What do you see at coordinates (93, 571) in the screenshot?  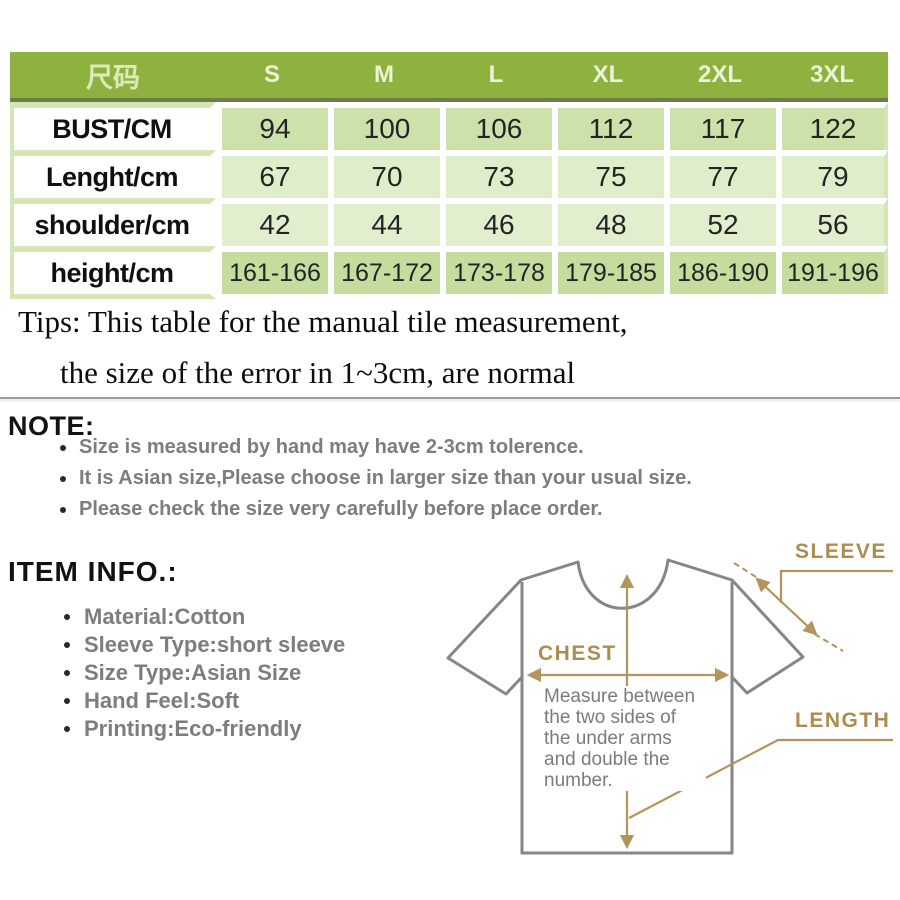 I see `item-info-heading: ITEM INFO.:` at bounding box center [93, 571].